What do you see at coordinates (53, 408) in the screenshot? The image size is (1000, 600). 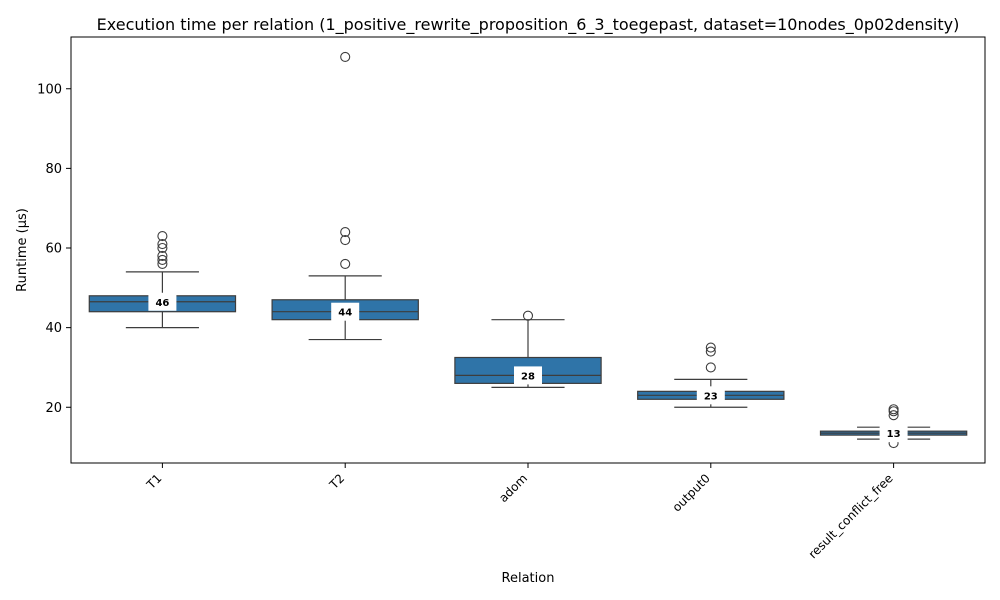 I see `y-tick-label: 20` at bounding box center [53, 408].